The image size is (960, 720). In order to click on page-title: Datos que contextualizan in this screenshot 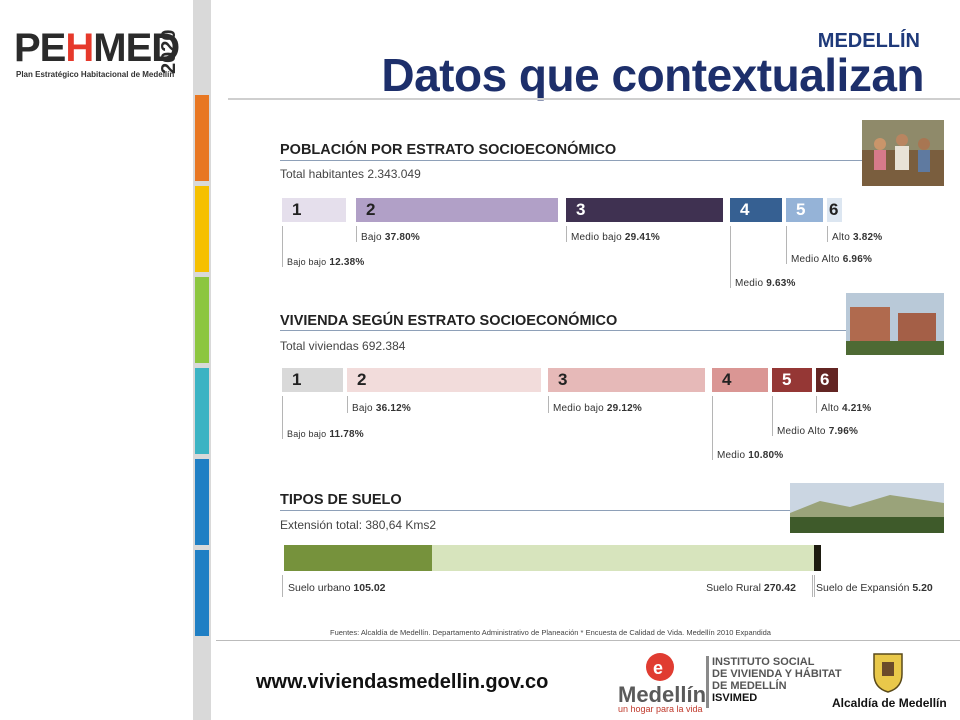, I will do `click(652, 75)`.